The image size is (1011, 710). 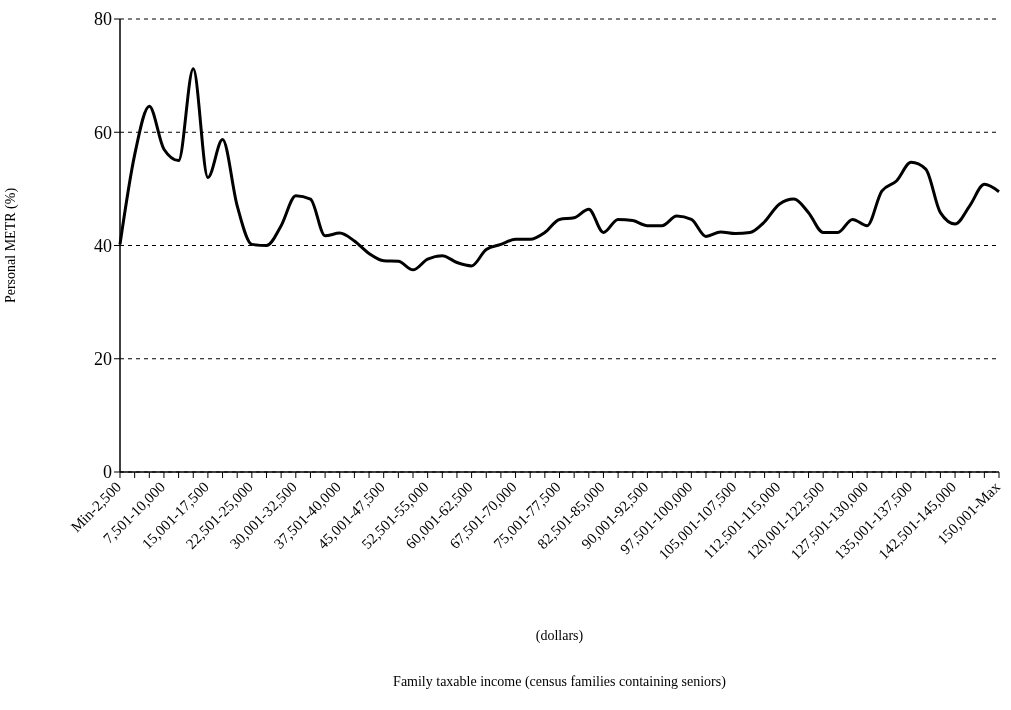 I want to click on y-tick-label: 40, so click(x=103, y=245).